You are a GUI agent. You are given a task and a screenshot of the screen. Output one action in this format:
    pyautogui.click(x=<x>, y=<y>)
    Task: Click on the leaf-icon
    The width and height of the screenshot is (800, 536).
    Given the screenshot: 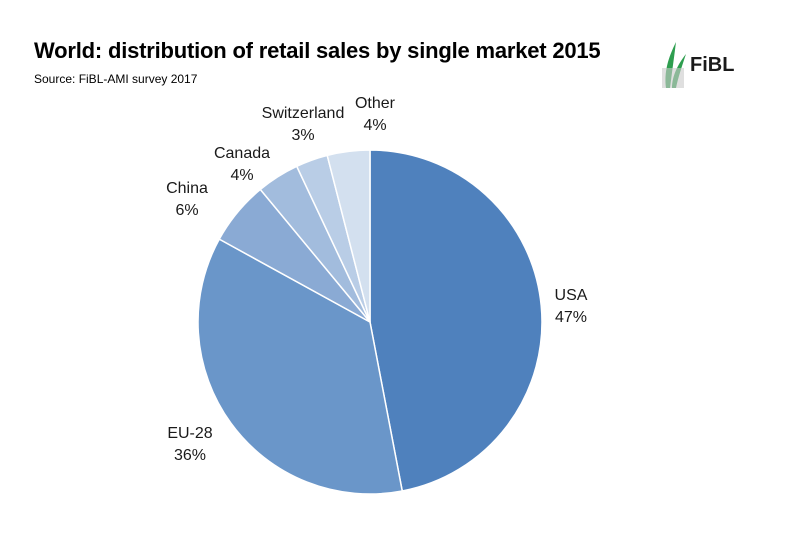 What is the action you would take?
    pyautogui.click(x=674, y=65)
    